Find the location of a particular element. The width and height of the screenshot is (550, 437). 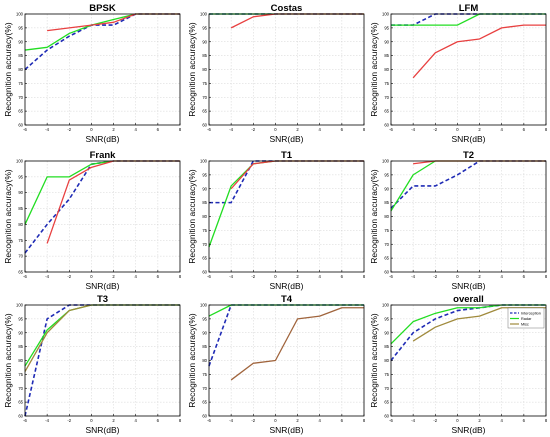

panel-title: T1 is located at coordinates (287, 155).